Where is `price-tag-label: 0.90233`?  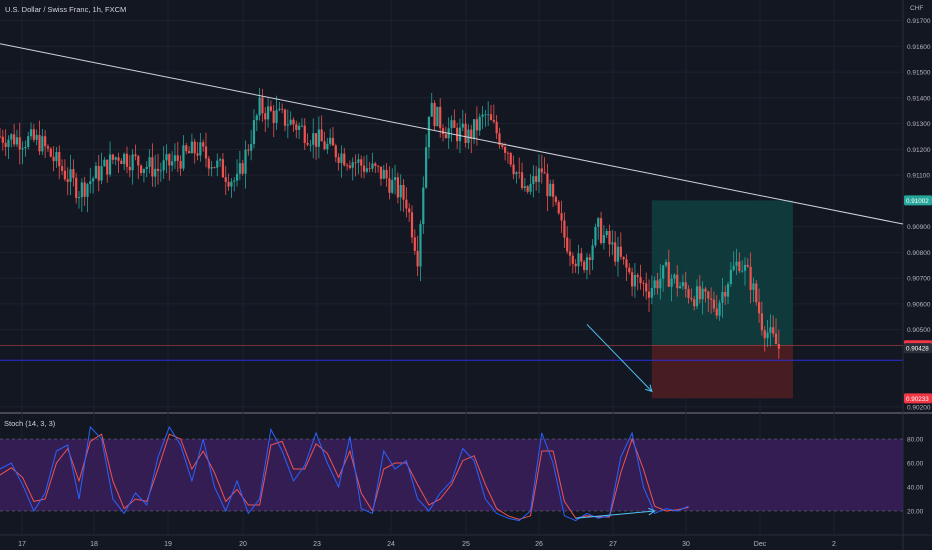 price-tag-label: 0.90233 is located at coordinates (917, 399).